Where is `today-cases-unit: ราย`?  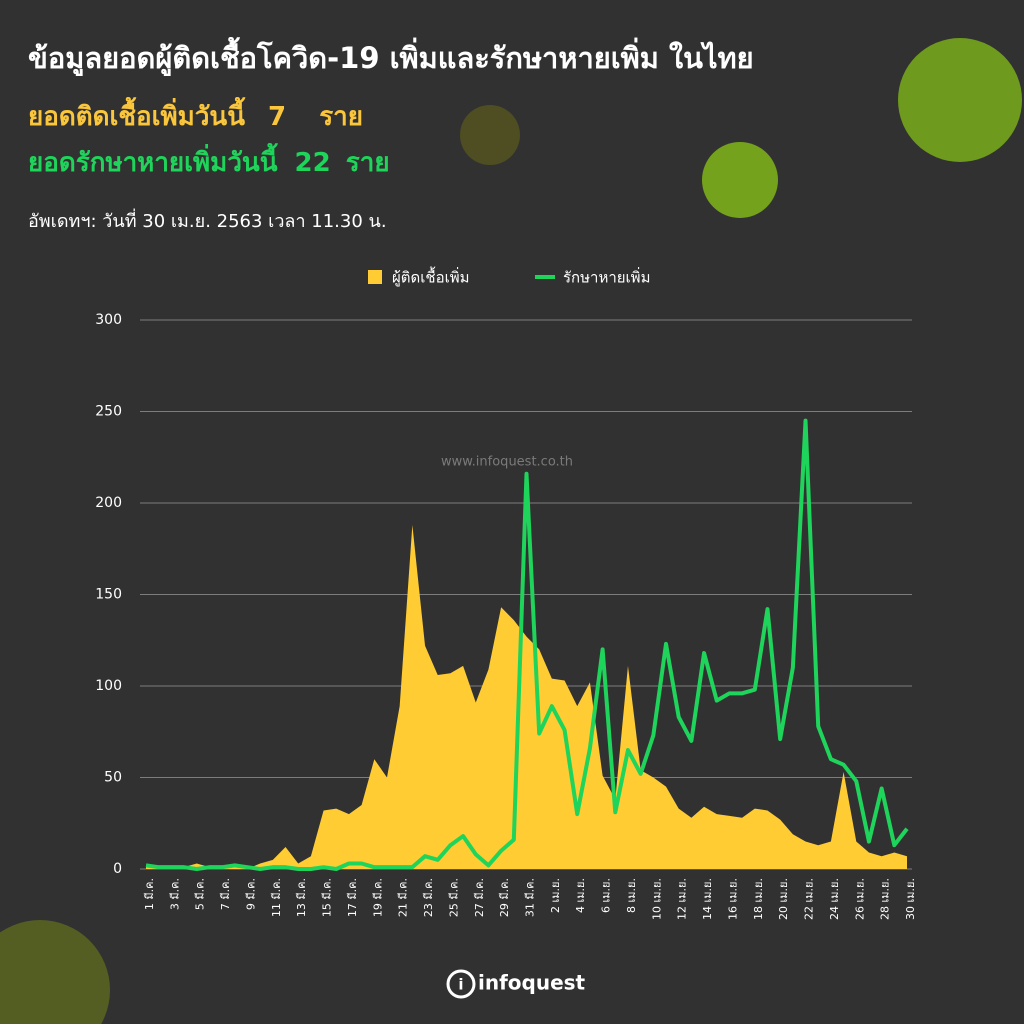
today-cases-unit: ราย is located at coordinates (341, 117).